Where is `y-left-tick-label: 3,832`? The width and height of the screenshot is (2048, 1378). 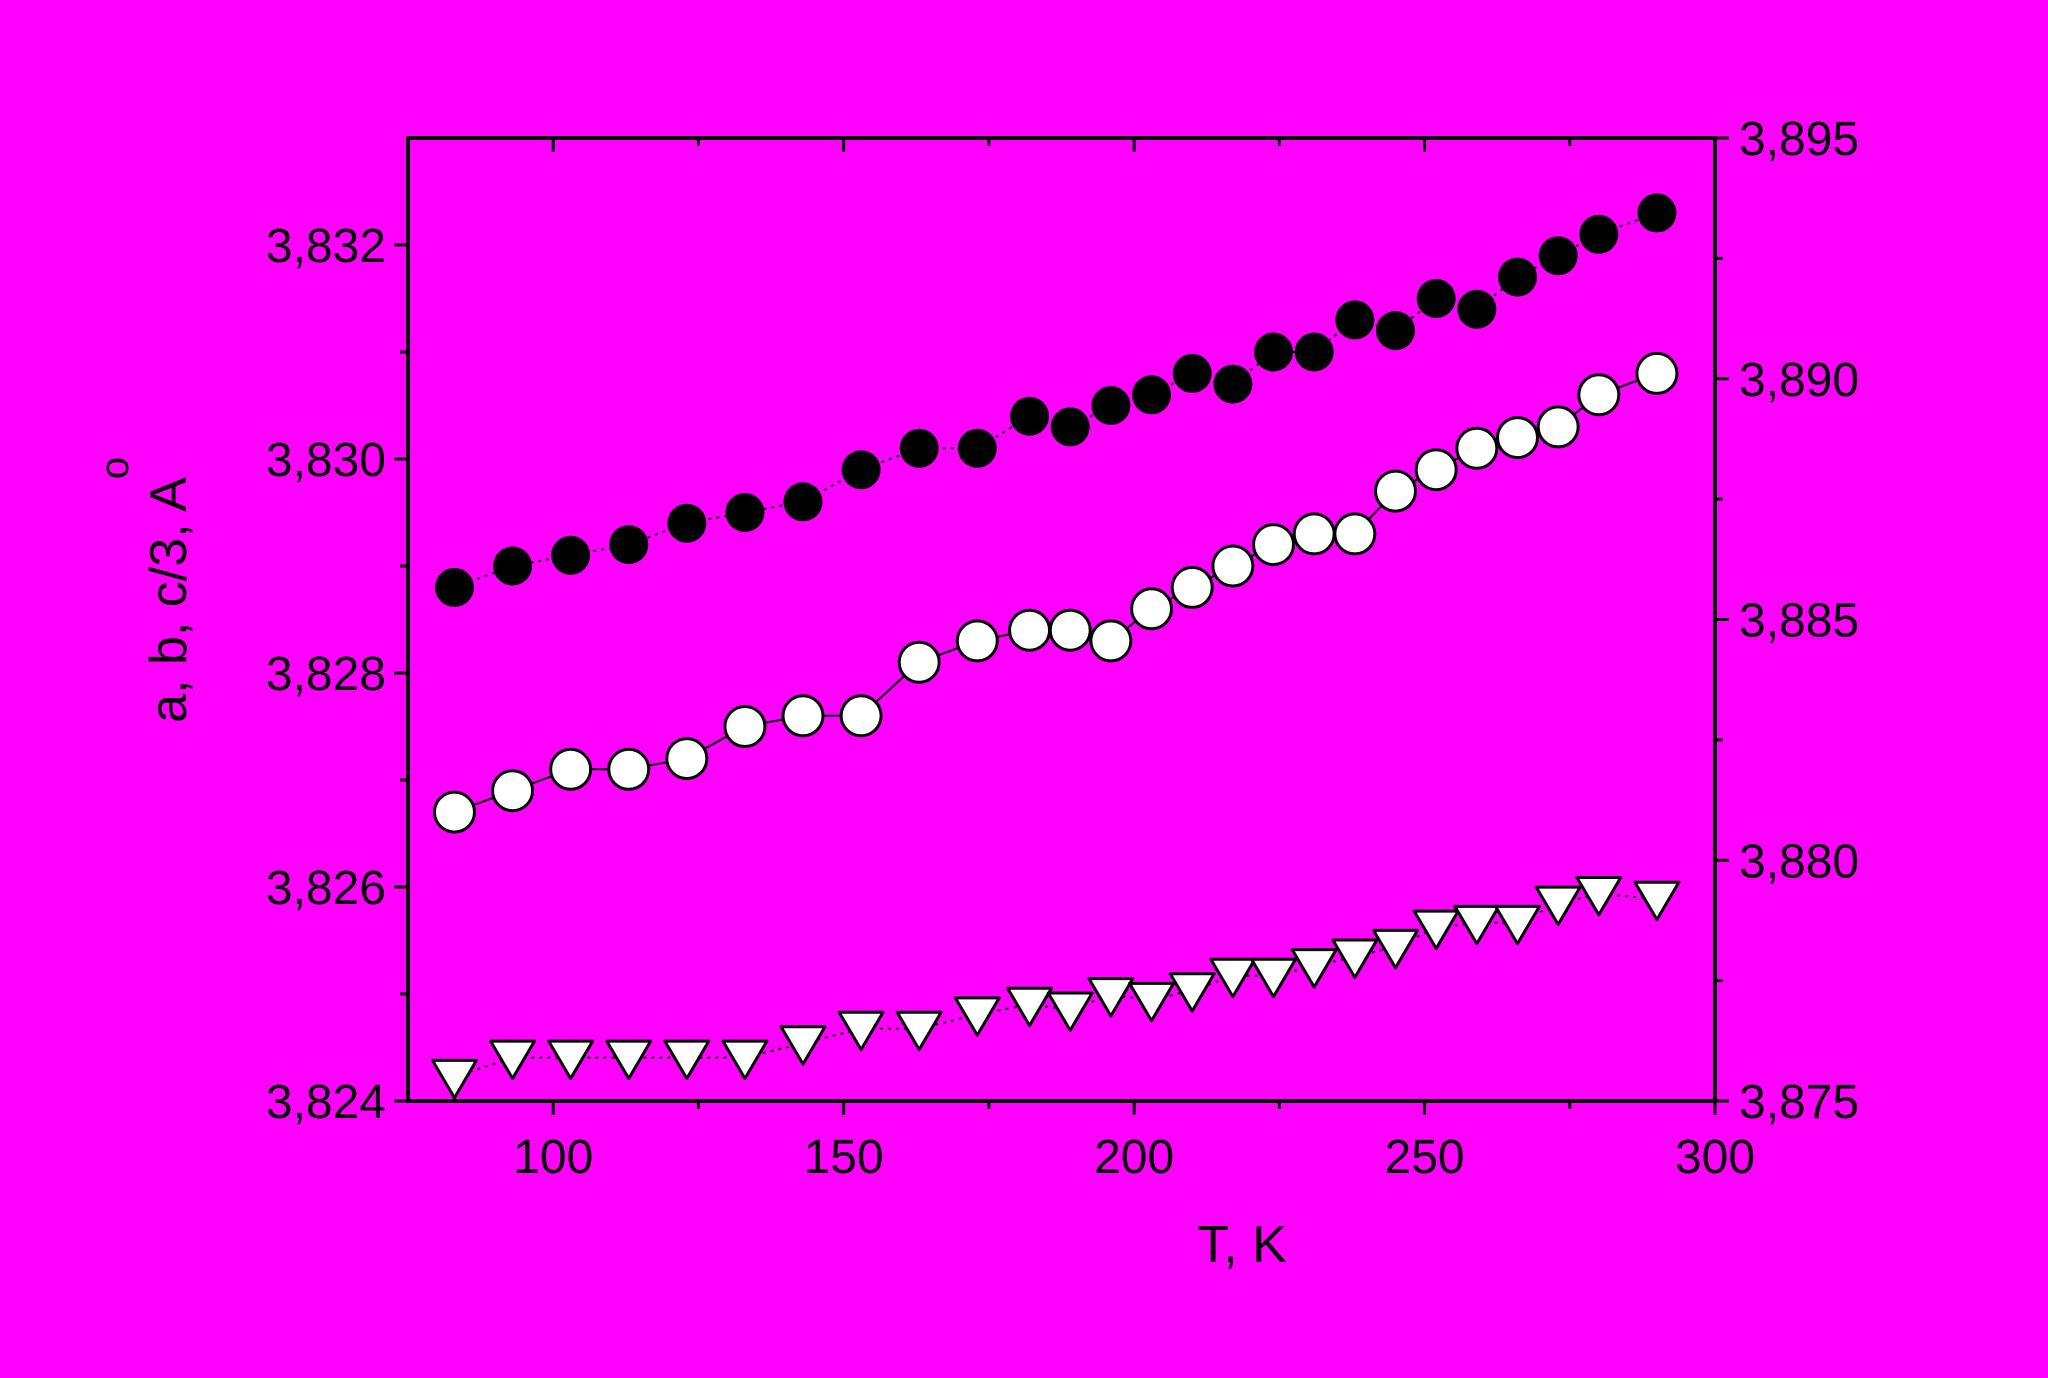
y-left-tick-label: 3,832 is located at coordinates (326, 246).